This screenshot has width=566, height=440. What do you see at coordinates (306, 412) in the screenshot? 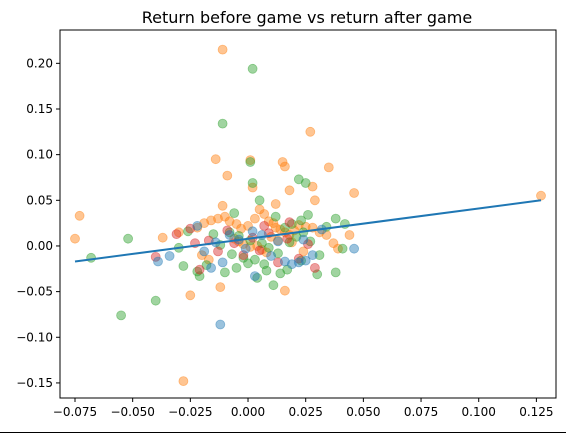
I see `x-tick-label: 0.025` at bounding box center [306, 412].